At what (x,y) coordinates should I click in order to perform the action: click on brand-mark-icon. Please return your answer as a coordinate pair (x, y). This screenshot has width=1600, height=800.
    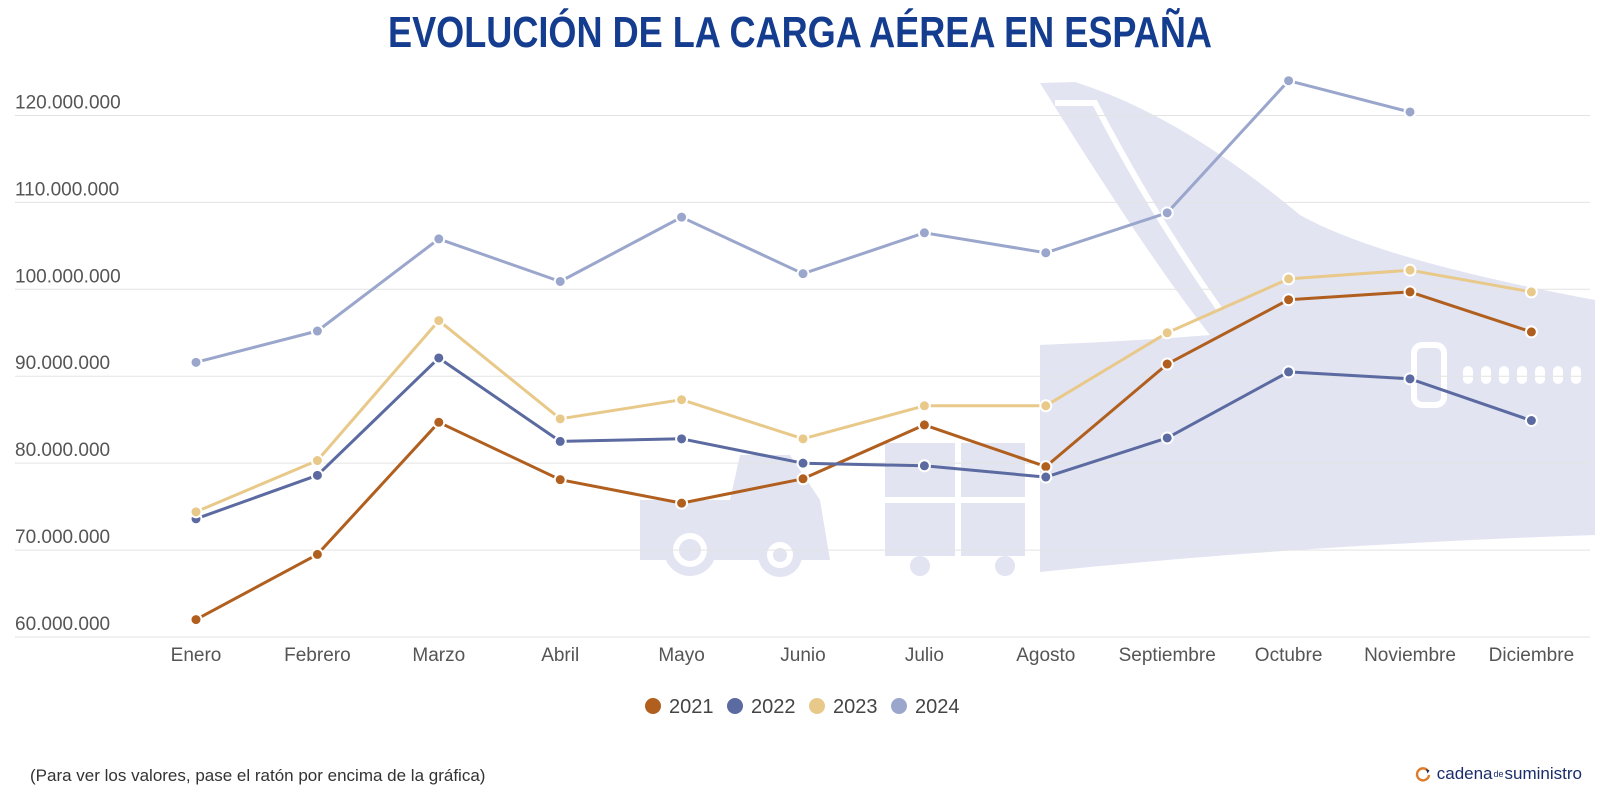
    Looking at the image, I should click on (1422, 774).